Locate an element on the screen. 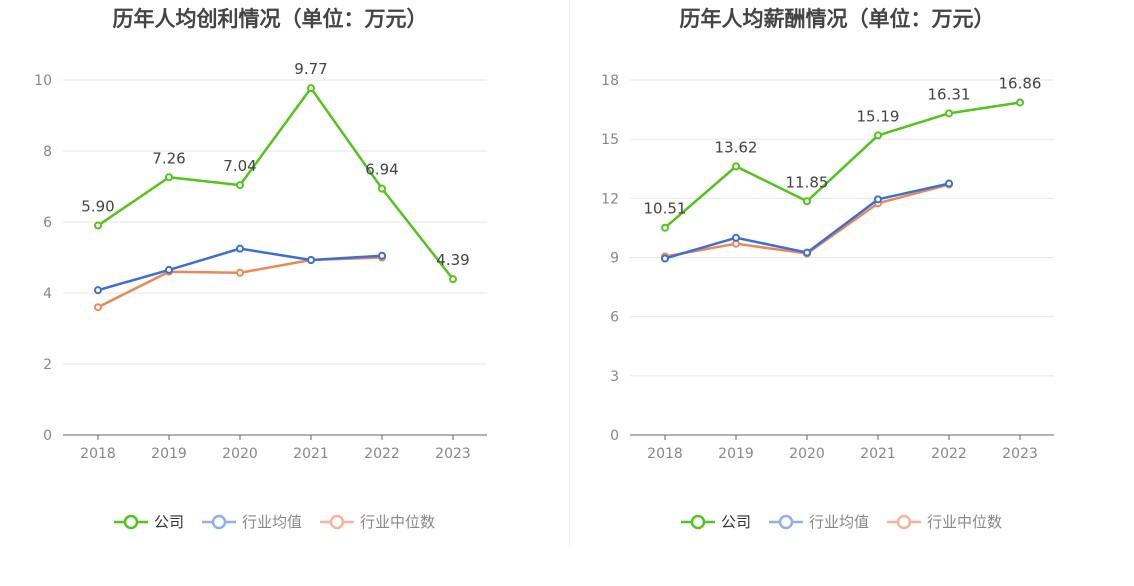 This screenshot has height=586, width=1134. y-tick-label: 3 is located at coordinates (614, 377).